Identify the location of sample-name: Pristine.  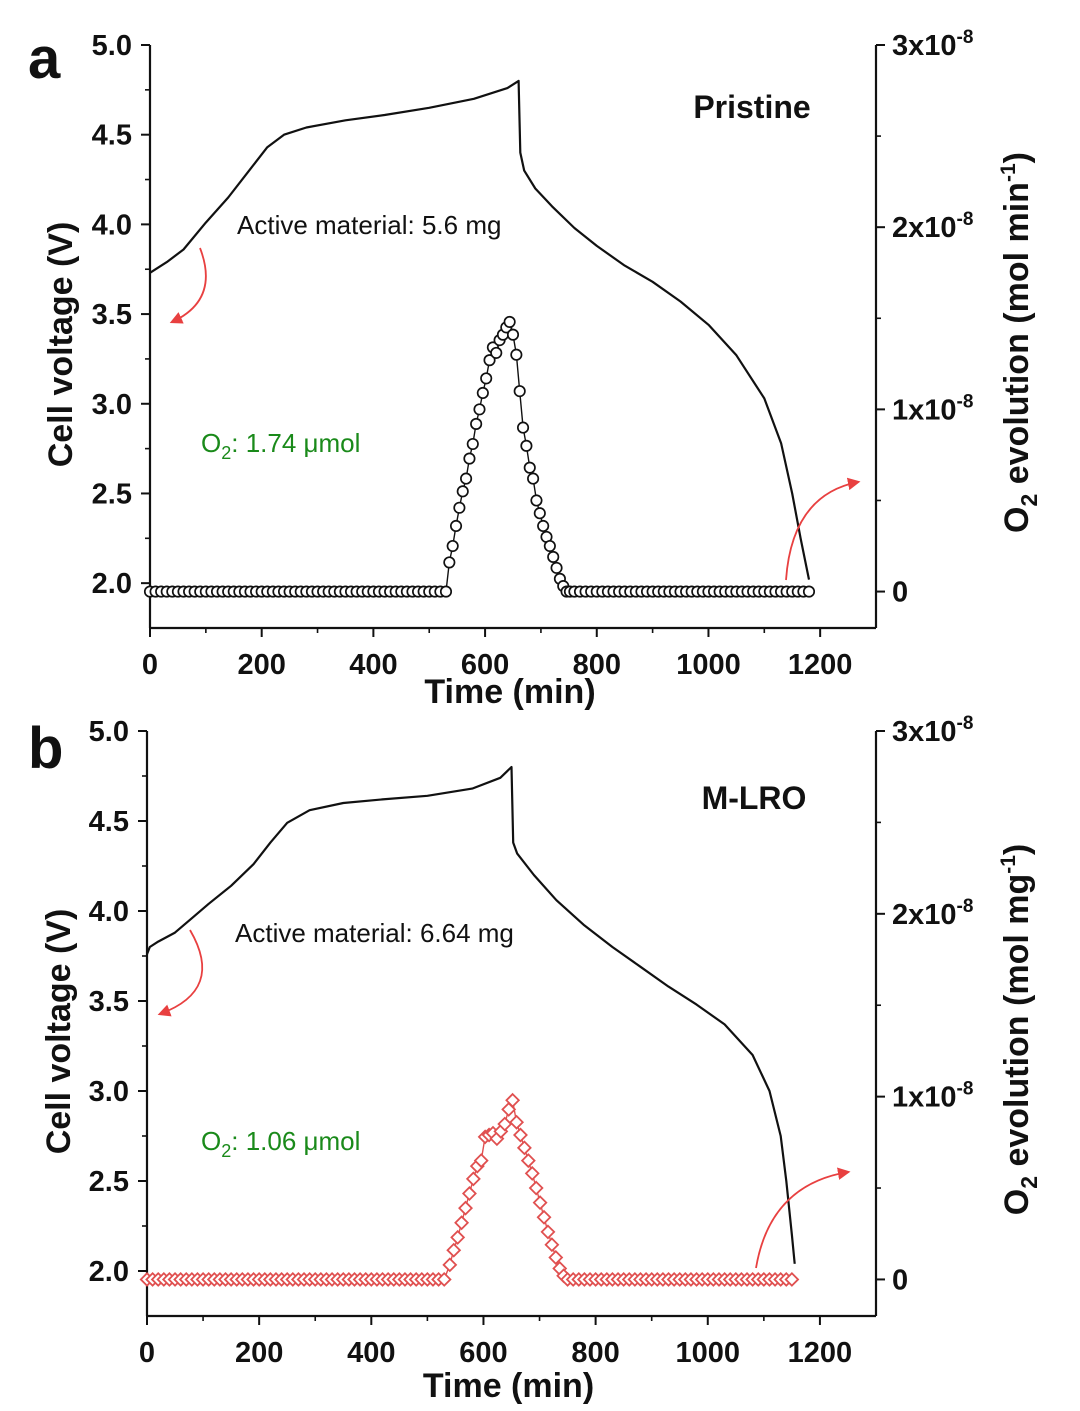
(751, 107).